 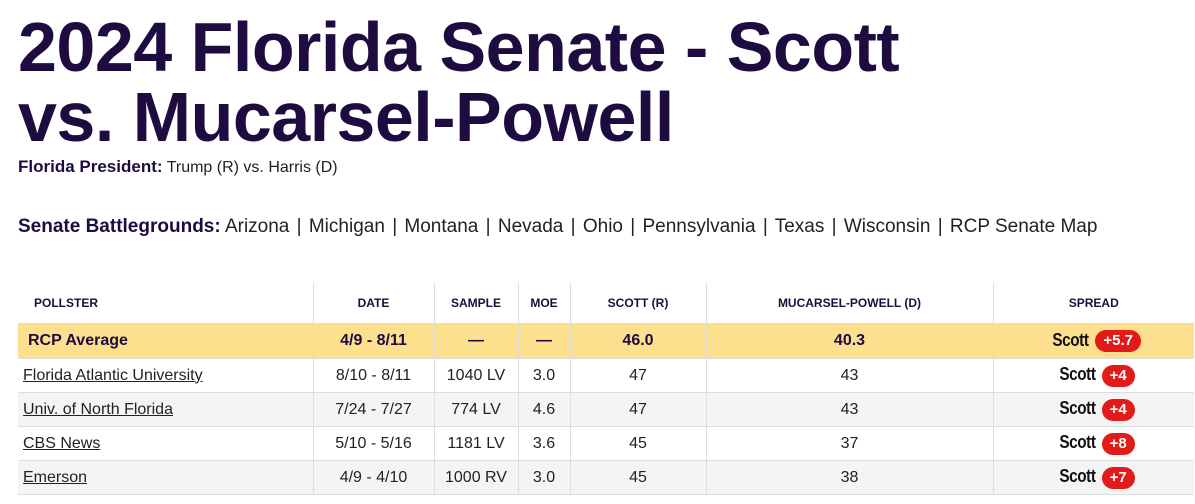 I want to click on page-title-line1: 2024 Florida Senate - Scott, so click(x=459, y=47).